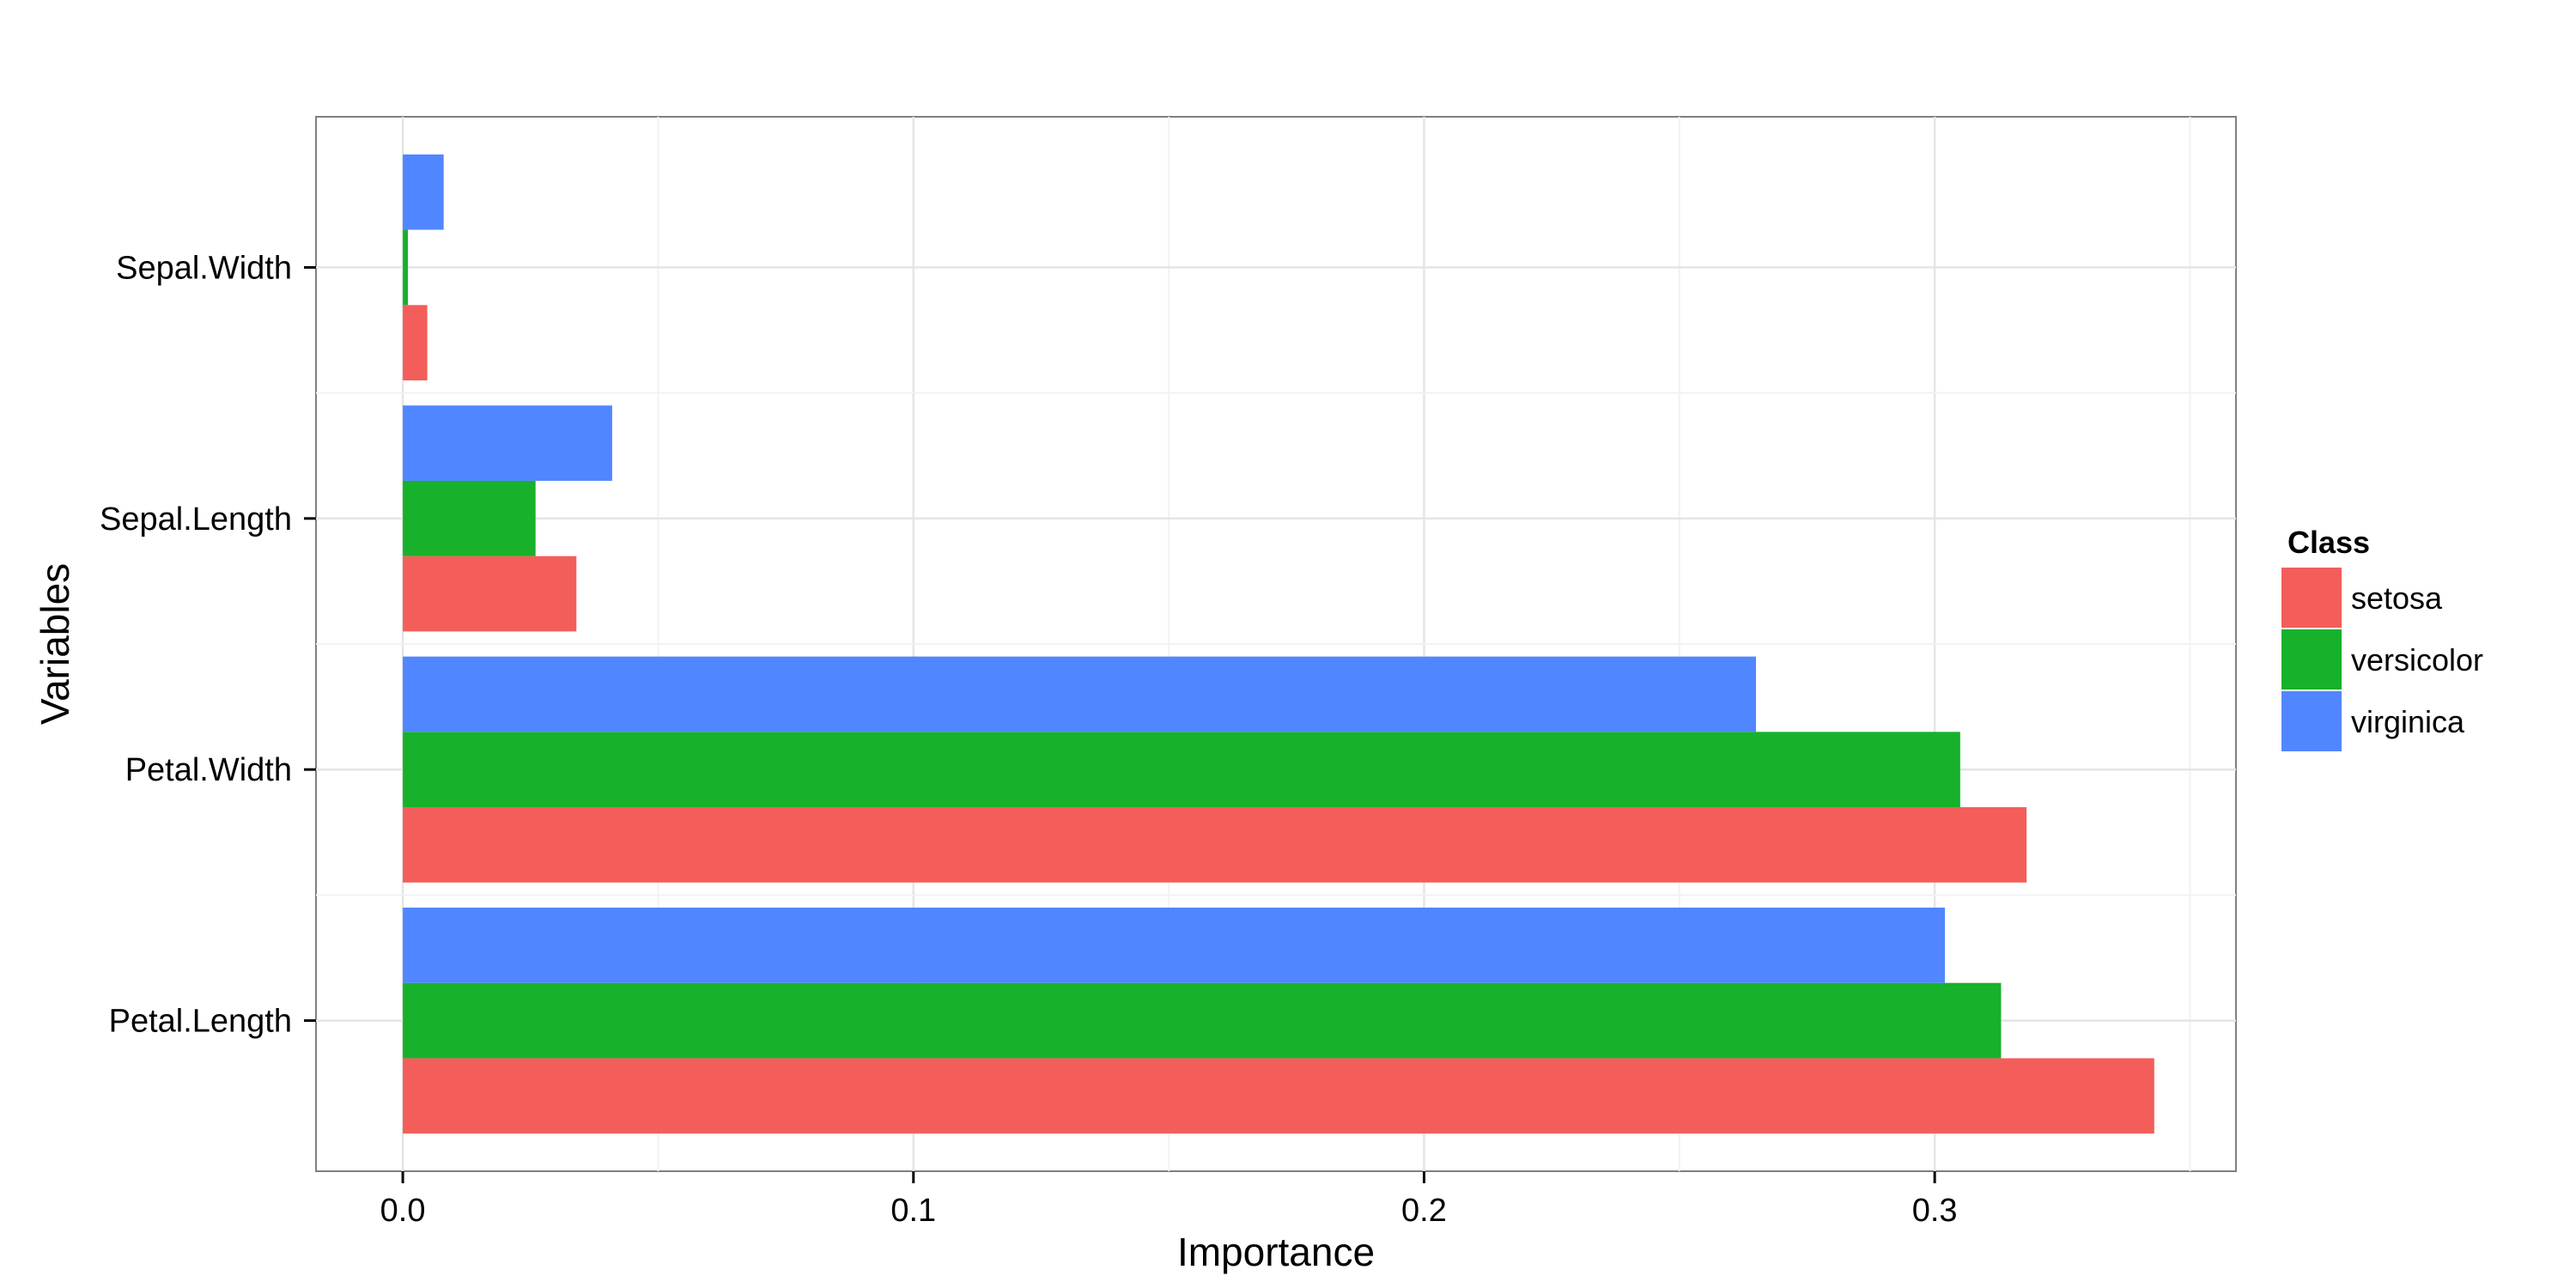 This screenshot has height=1288, width=2576. What do you see at coordinates (208, 770) in the screenshot?
I see `y-tick-label: Petal.Width` at bounding box center [208, 770].